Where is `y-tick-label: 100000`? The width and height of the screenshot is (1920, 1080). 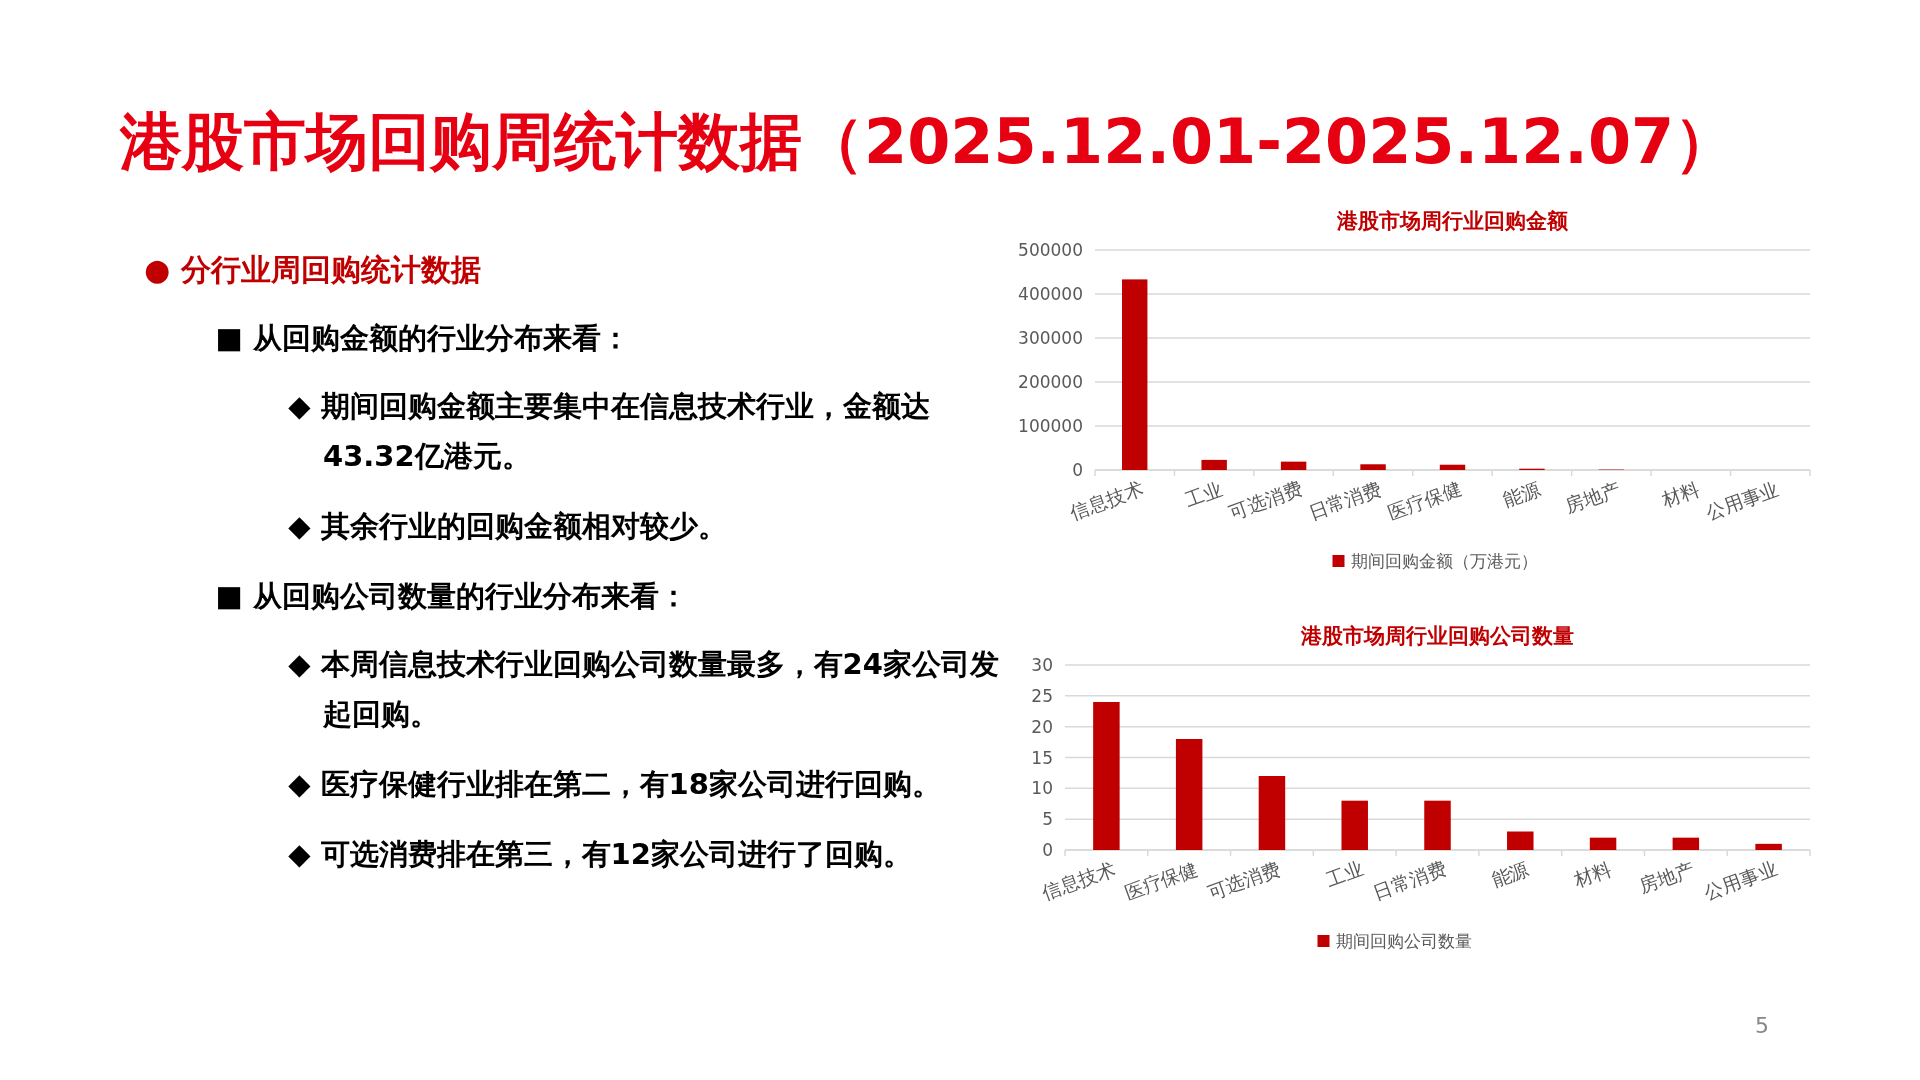 y-tick-label: 100000 is located at coordinates (1050, 426).